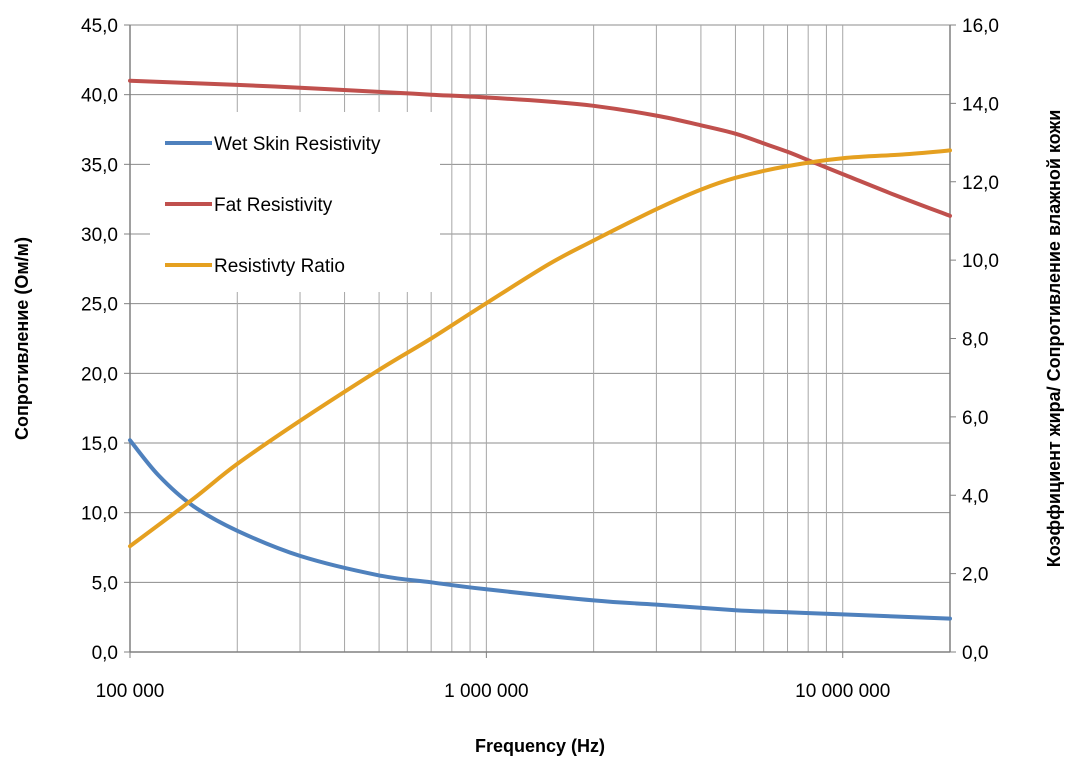 Image resolution: width=1072 pixels, height=758 pixels. What do you see at coordinates (975, 575) in the screenshot?
I see `y2-tick-label: 2,0` at bounding box center [975, 575].